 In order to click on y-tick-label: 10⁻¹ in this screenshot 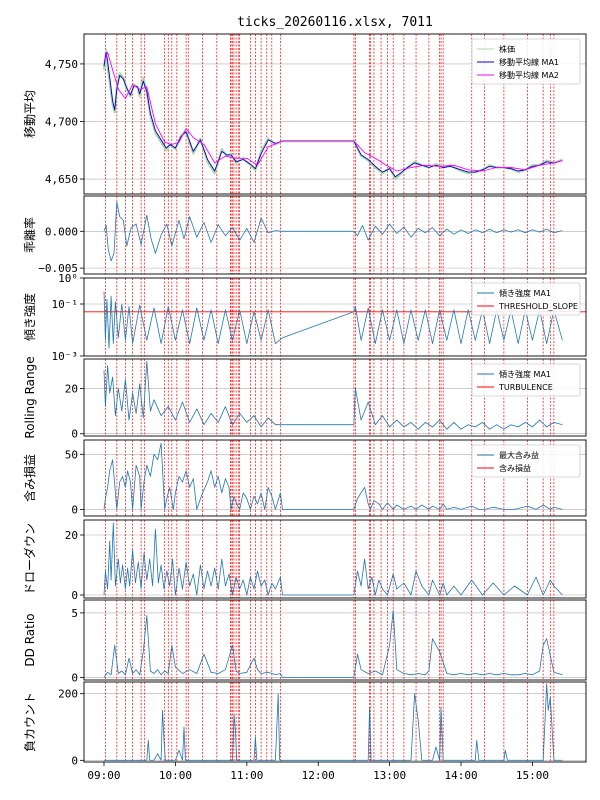, I will do `click(65, 304)`.